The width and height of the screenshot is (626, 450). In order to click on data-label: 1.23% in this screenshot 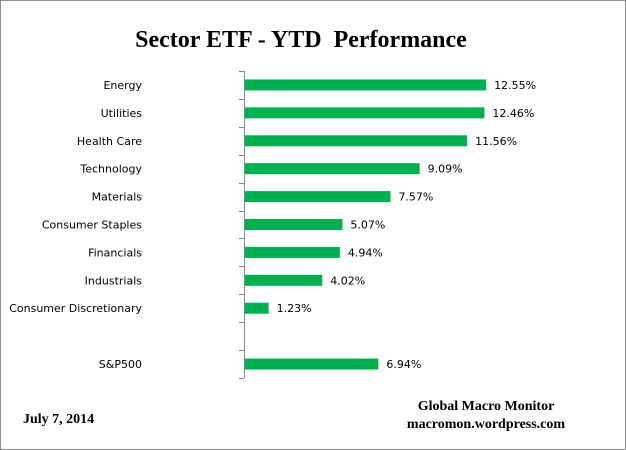, I will do `click(294, 308)`.